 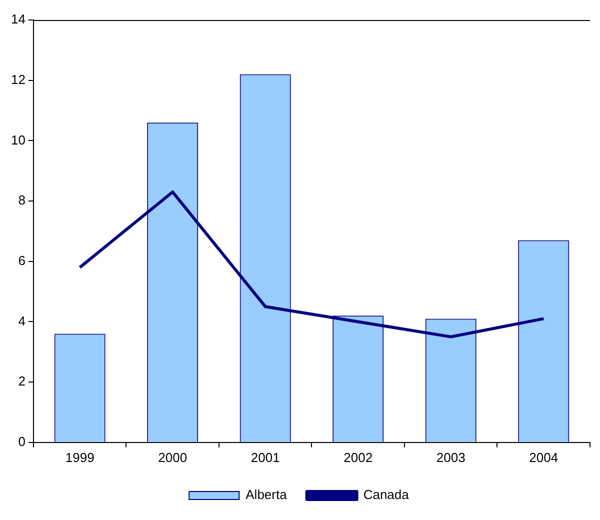 I want to click on legend-label: Alberta, so click(x=267, y=494).